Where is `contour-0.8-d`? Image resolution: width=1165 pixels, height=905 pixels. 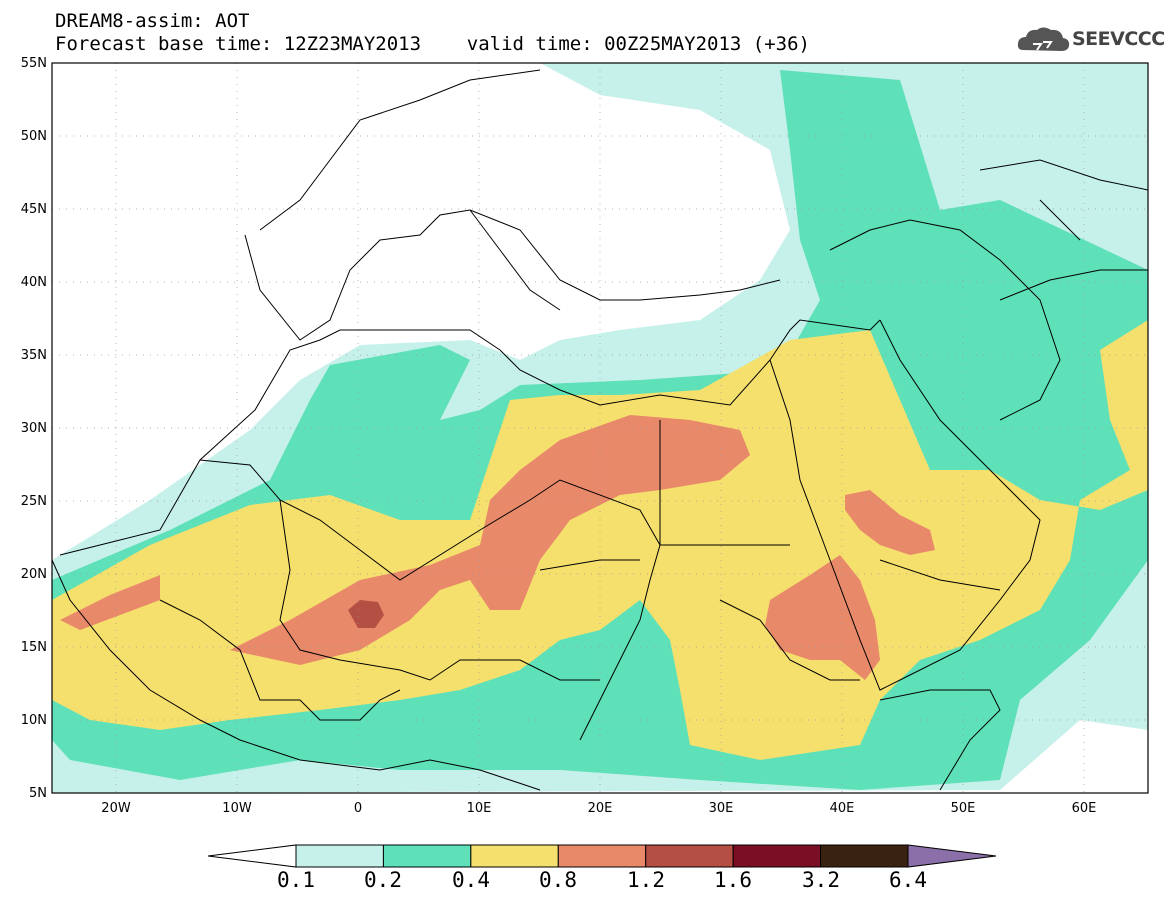
contour-0.8-d is located at coordinates (890, 522).